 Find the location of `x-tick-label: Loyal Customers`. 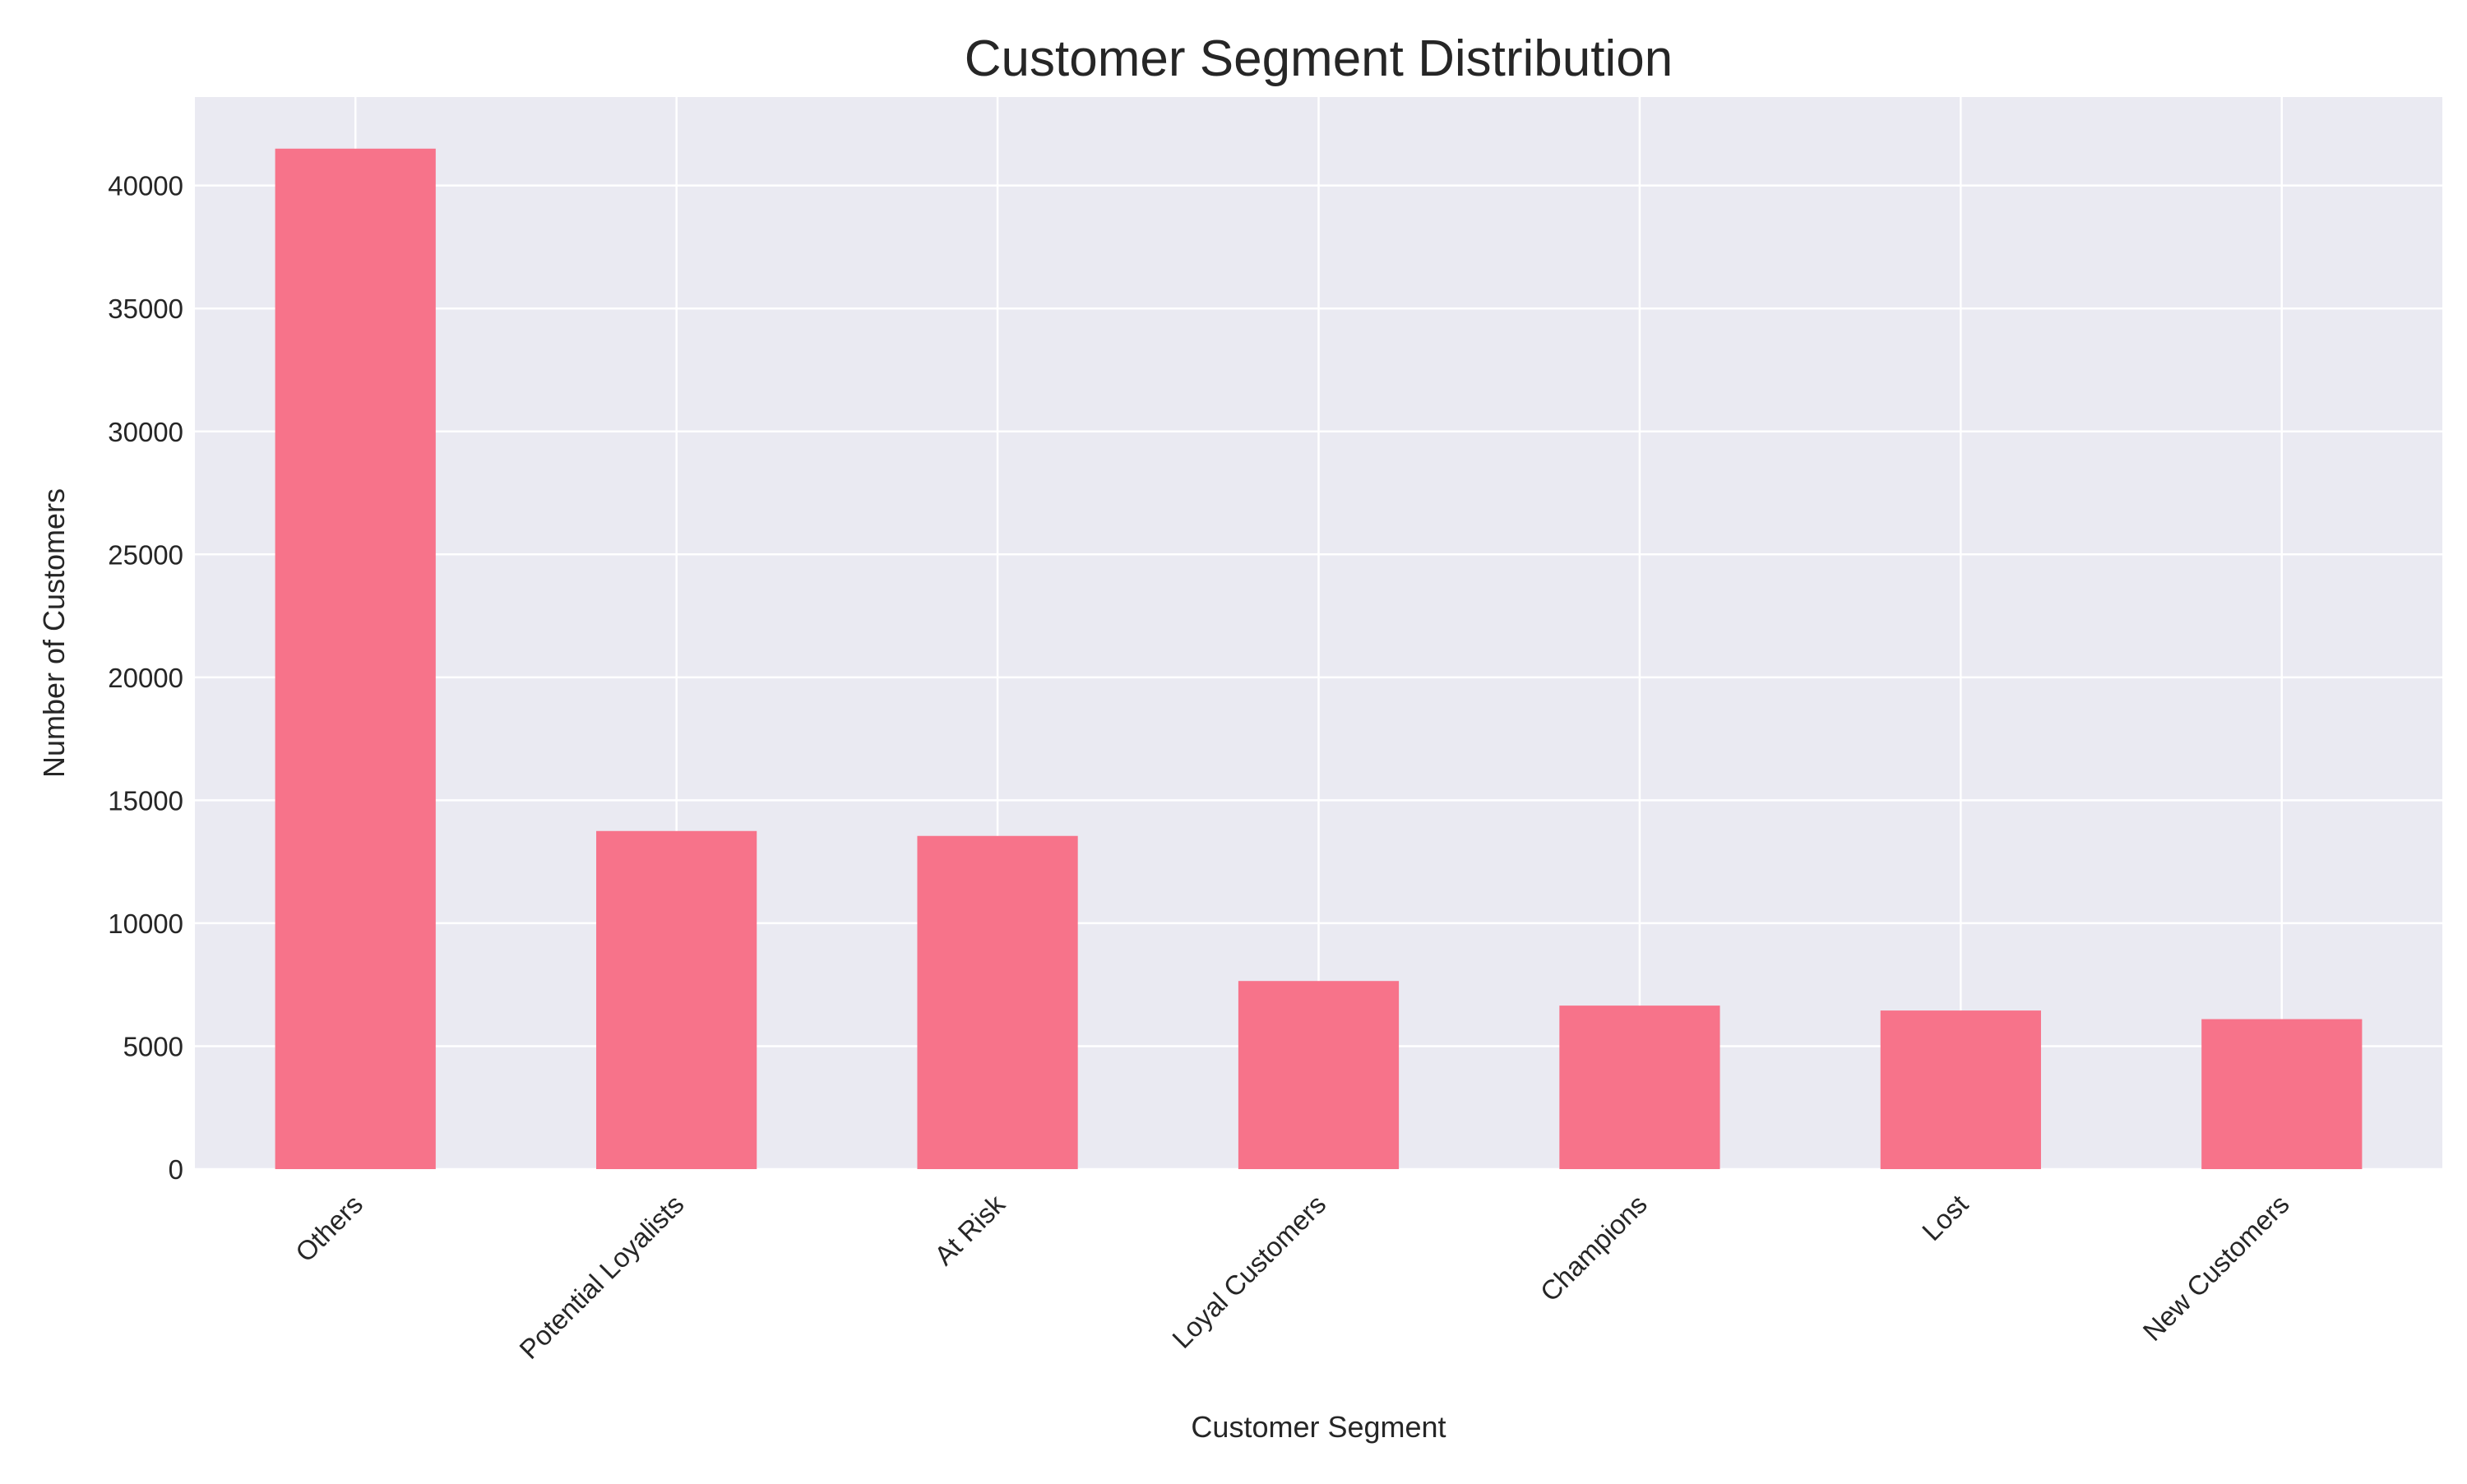

x-tick-label: Loyal Customers is located at coordinates (1248, 1271).